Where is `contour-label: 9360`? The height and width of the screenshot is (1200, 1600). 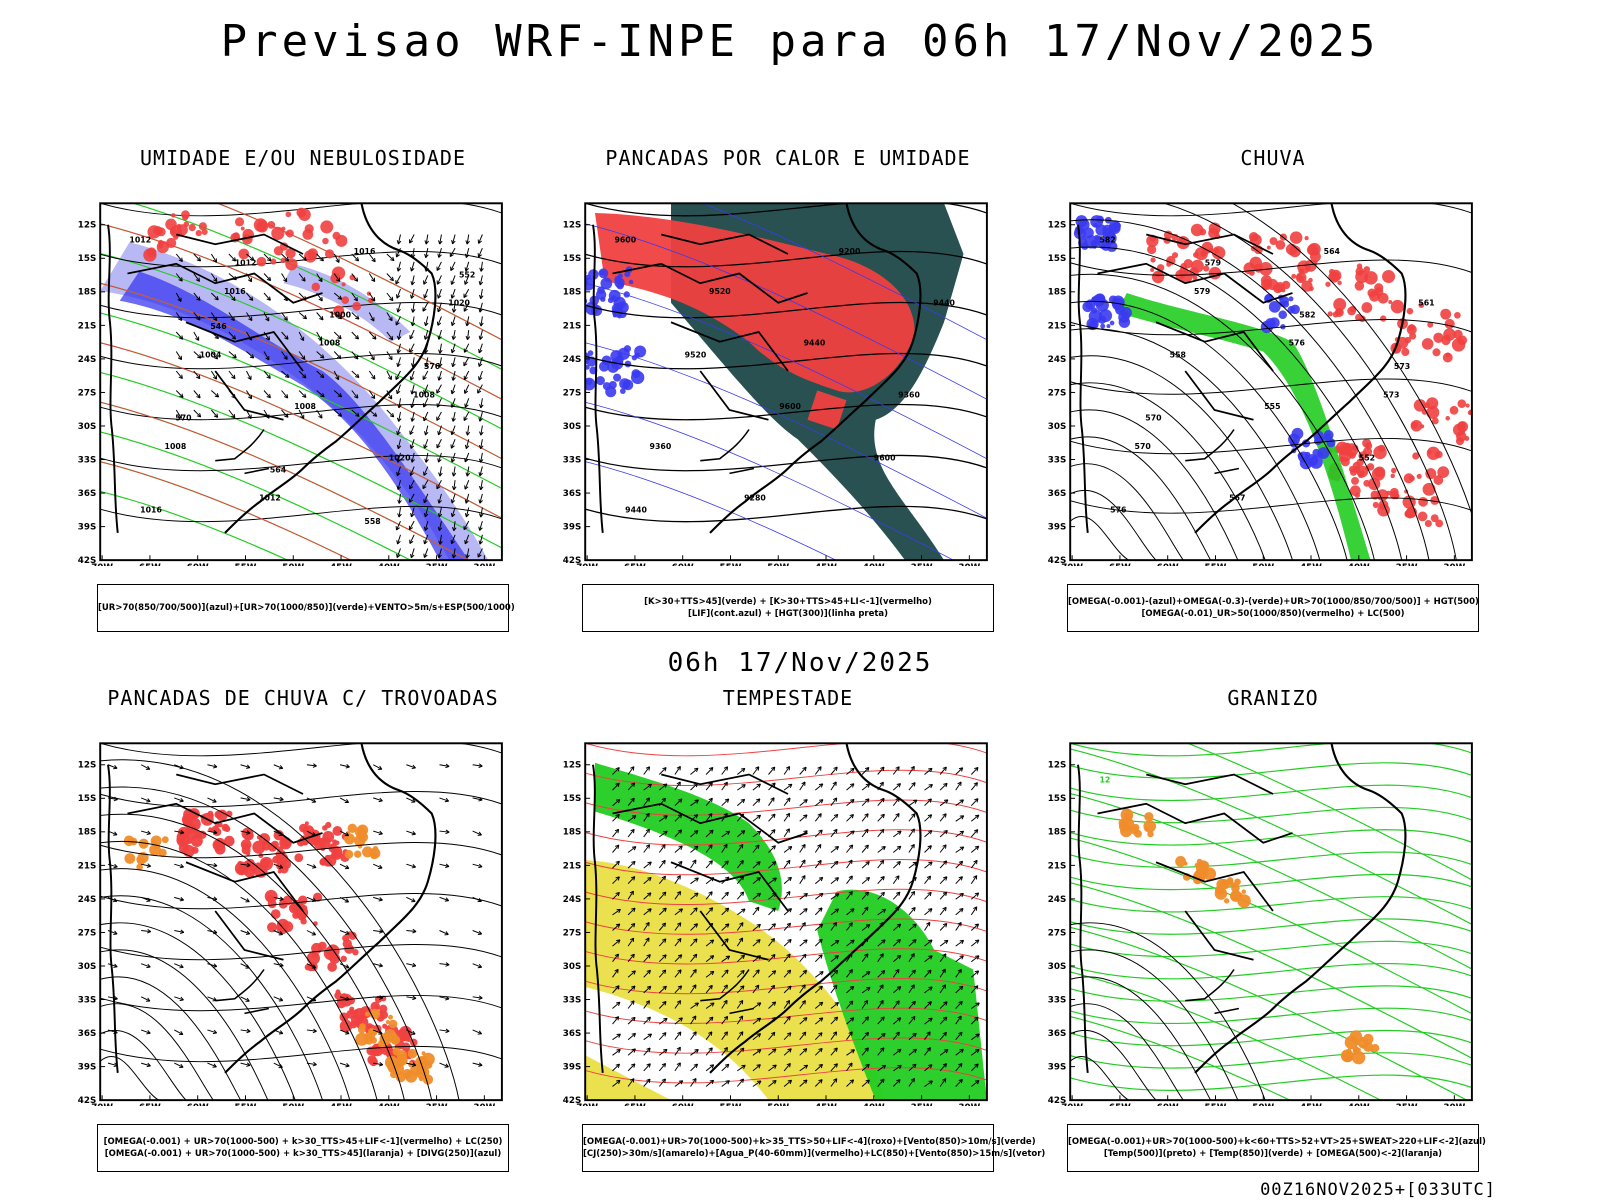 contour-label: 9360 is located at coordinates (661, 446).